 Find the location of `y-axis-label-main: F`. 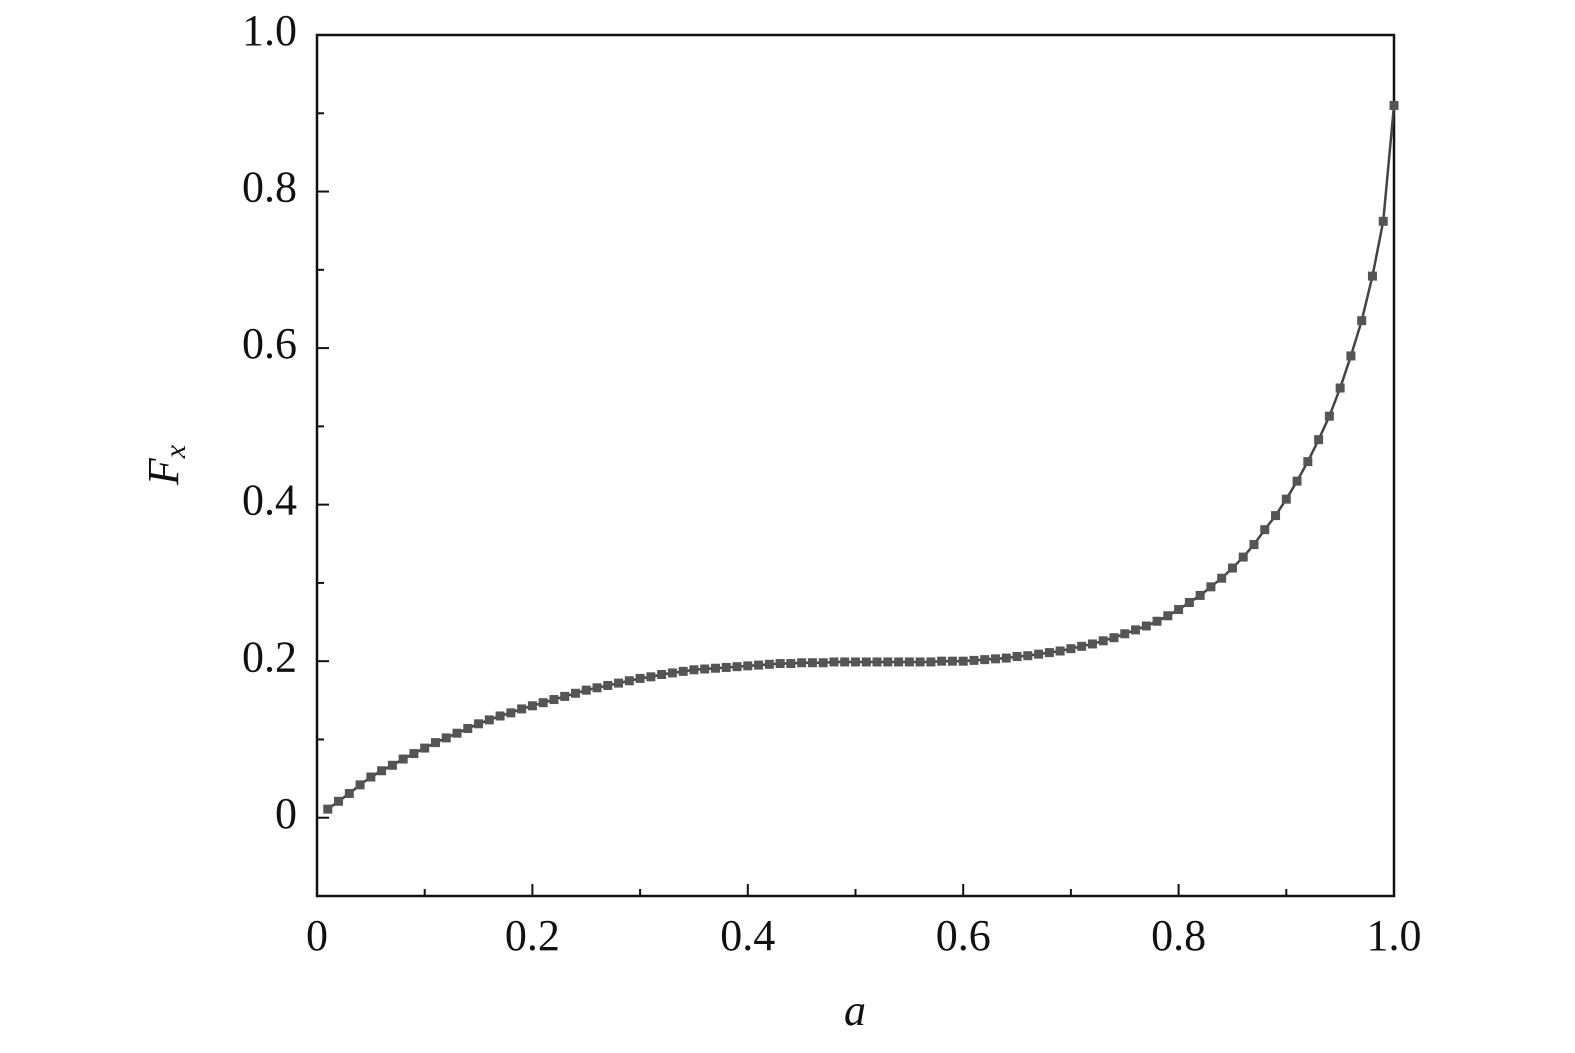

y-axis-label-main: F is located at coordinates (163, 471).